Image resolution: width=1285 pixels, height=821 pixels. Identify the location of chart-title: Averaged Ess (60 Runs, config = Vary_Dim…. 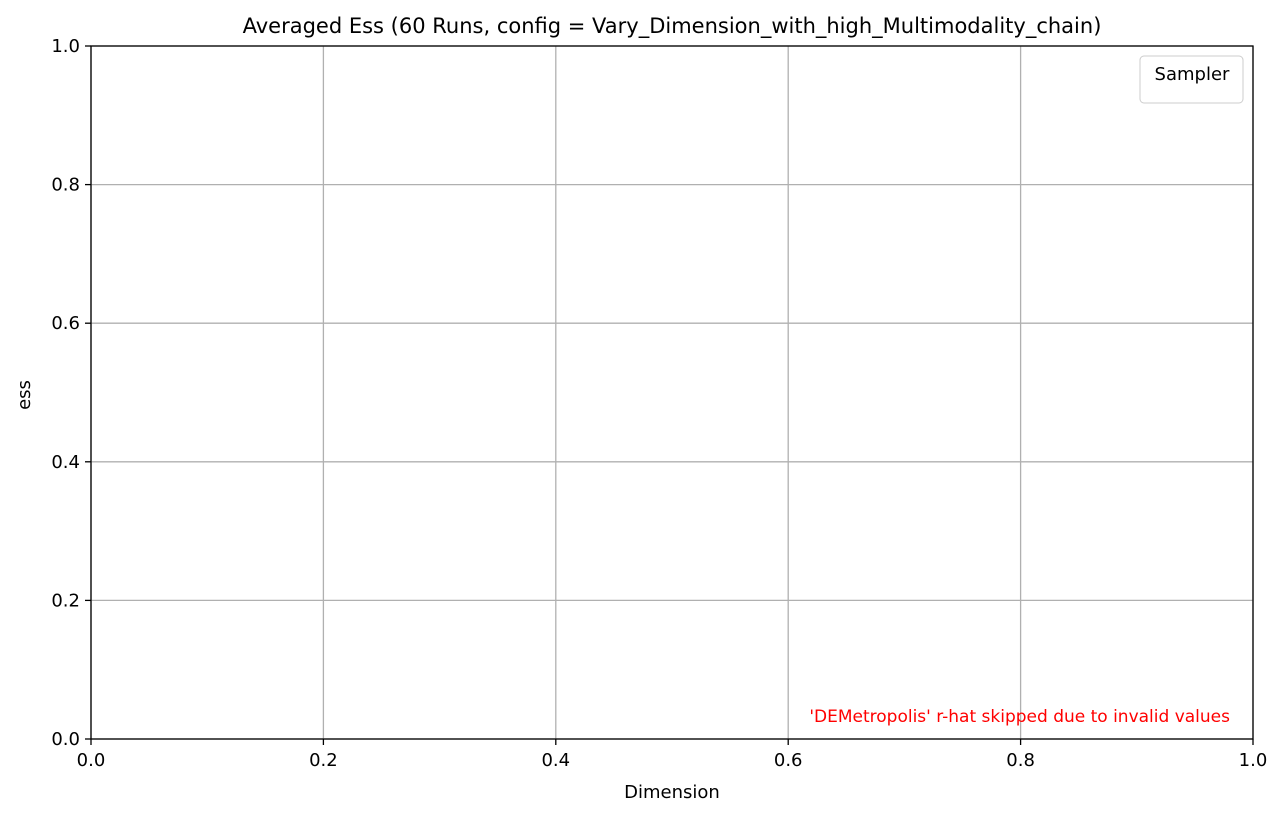
(672, 26).